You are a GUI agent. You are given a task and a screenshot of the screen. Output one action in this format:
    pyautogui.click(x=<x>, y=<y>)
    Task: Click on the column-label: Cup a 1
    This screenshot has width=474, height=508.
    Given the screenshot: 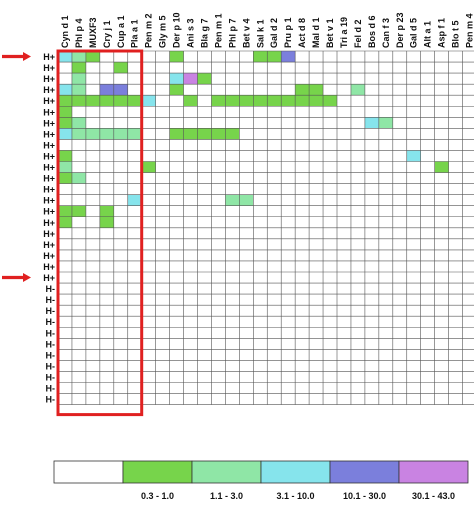 What is the action you would take?
    pyautogui.click(x=121, y=31)
    